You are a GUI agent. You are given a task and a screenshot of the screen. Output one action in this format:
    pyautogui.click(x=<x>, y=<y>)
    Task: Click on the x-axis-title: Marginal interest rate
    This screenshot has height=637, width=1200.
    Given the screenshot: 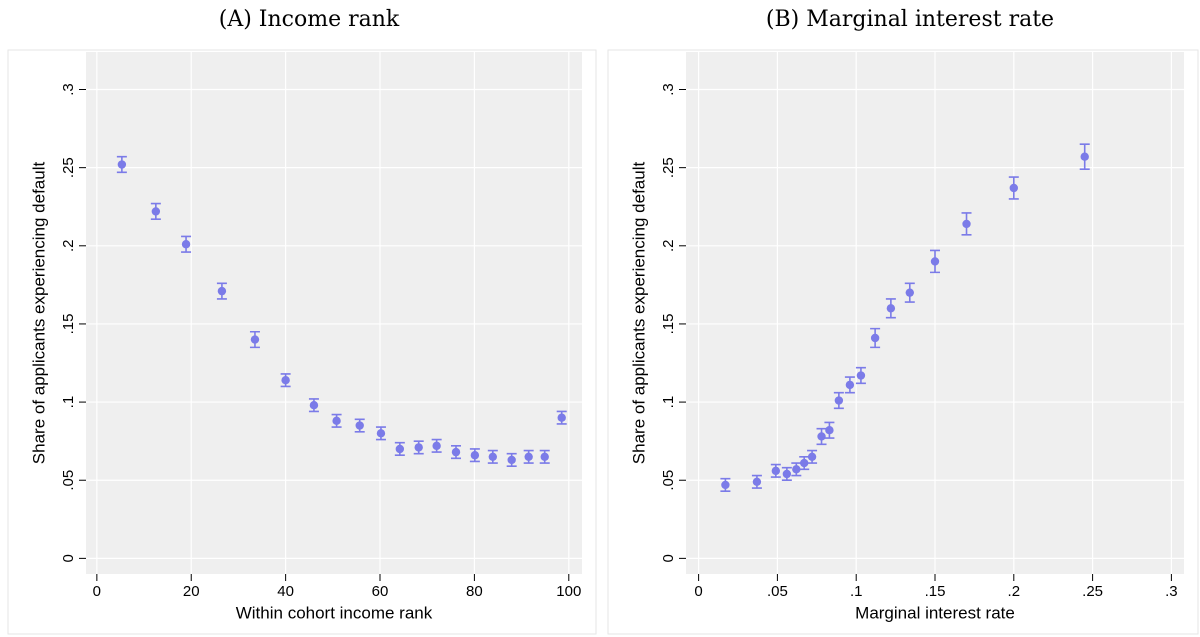 What is the action you would take?
    pyautogui.click(x=935, y=612)
    